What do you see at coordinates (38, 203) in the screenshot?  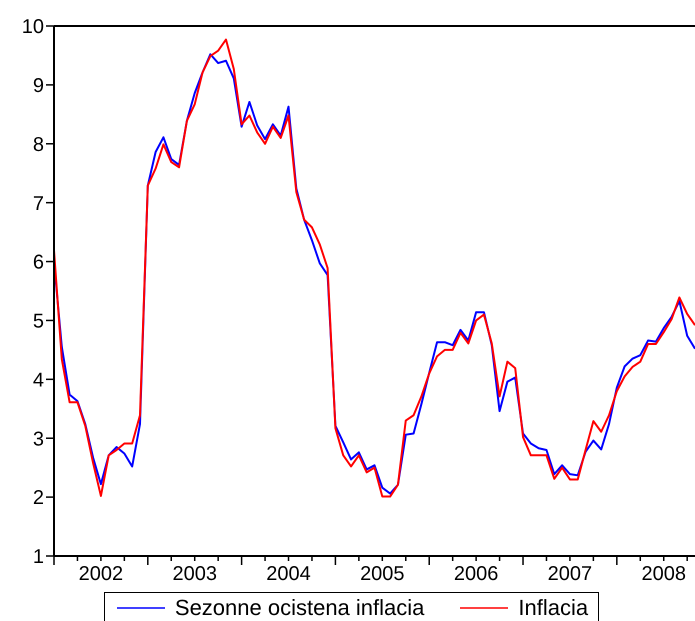 I see `y-tick-label: 7` at bounding box center [38, 203].